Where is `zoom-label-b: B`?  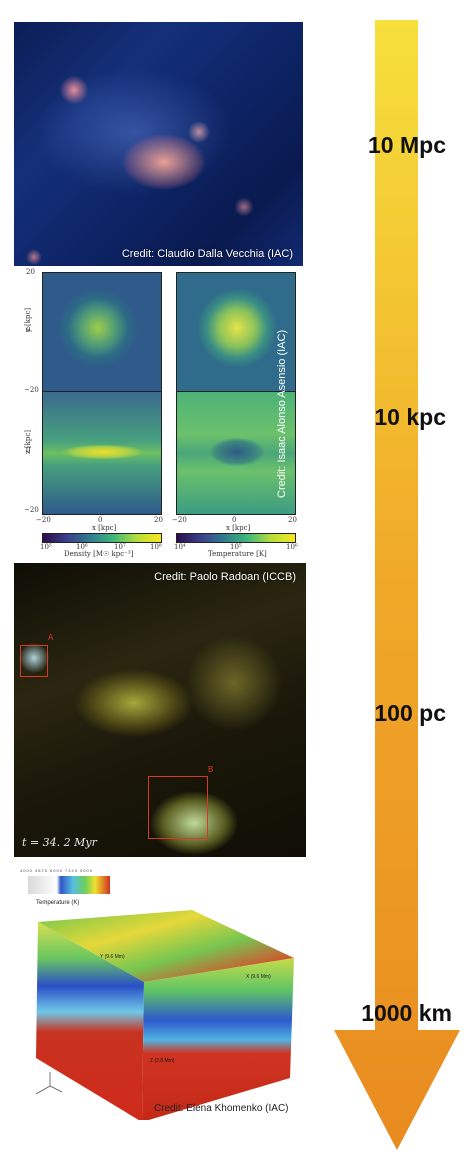 zoom-label-b: B is located at coordinates (211, 769).